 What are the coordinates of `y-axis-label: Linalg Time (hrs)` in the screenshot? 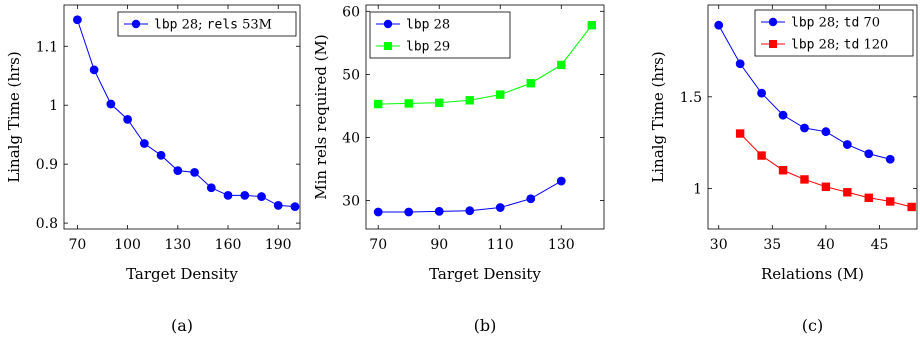 It's located at (14, 116).